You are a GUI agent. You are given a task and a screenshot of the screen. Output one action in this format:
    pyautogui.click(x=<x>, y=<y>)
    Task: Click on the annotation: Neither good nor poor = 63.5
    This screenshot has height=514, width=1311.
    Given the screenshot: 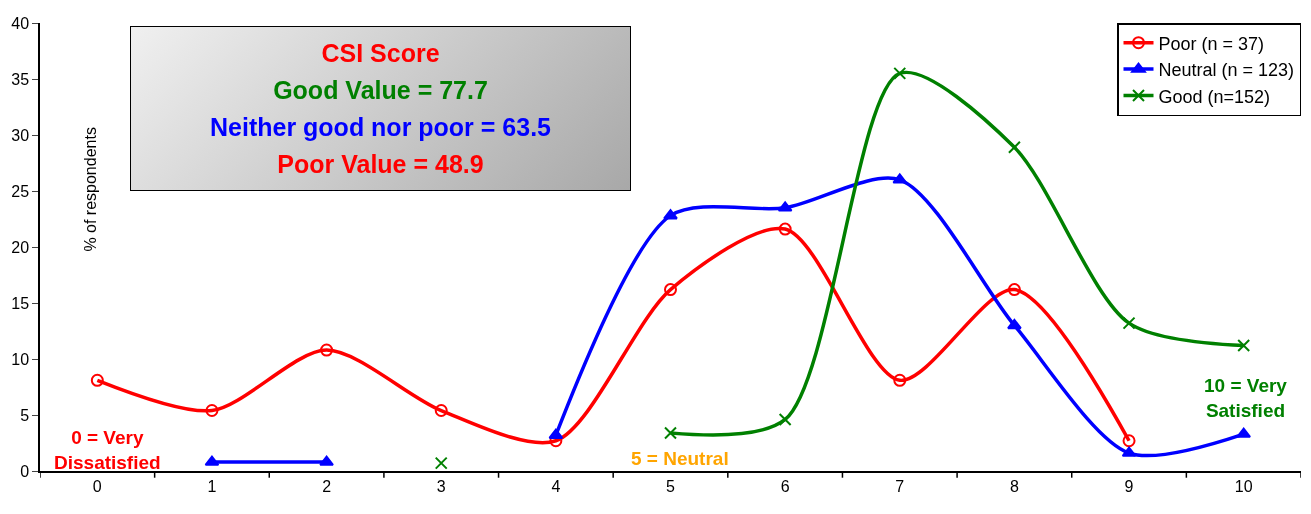 What is the action you would take?
    pyautogui.click(x=380, y=127)
    